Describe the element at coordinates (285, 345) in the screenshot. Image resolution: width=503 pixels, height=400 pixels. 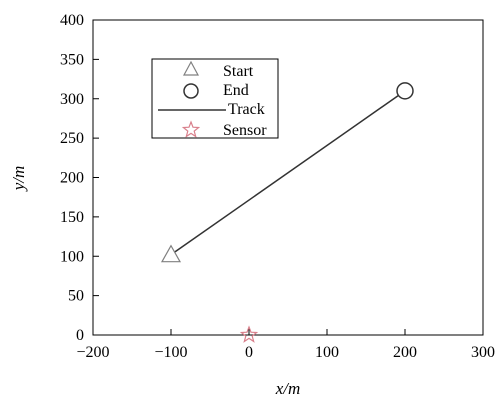
I see `x-axis: −200 −100 0 100 200 300` at that location.